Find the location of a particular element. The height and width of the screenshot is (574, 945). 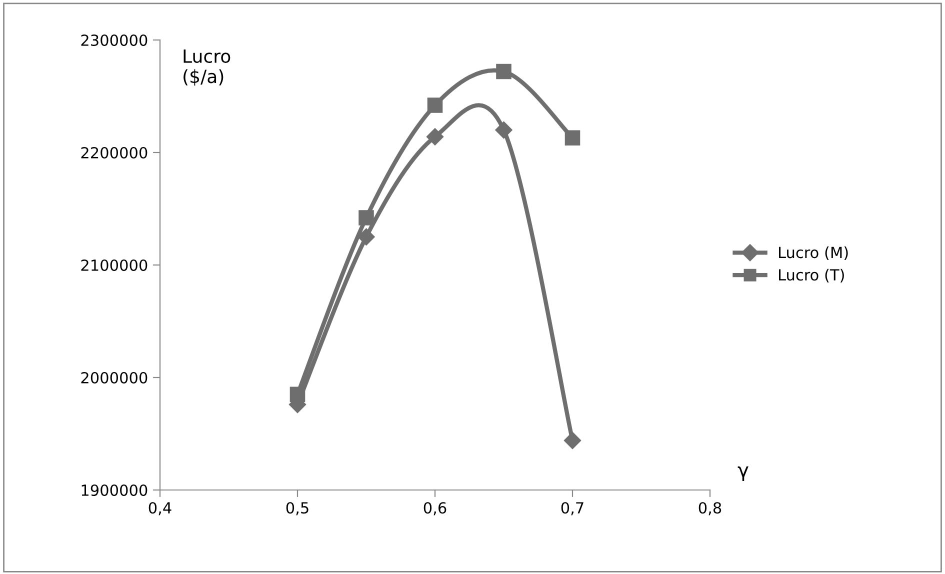

y-tick-label: 2200000 is located at coordinates (114, 152).